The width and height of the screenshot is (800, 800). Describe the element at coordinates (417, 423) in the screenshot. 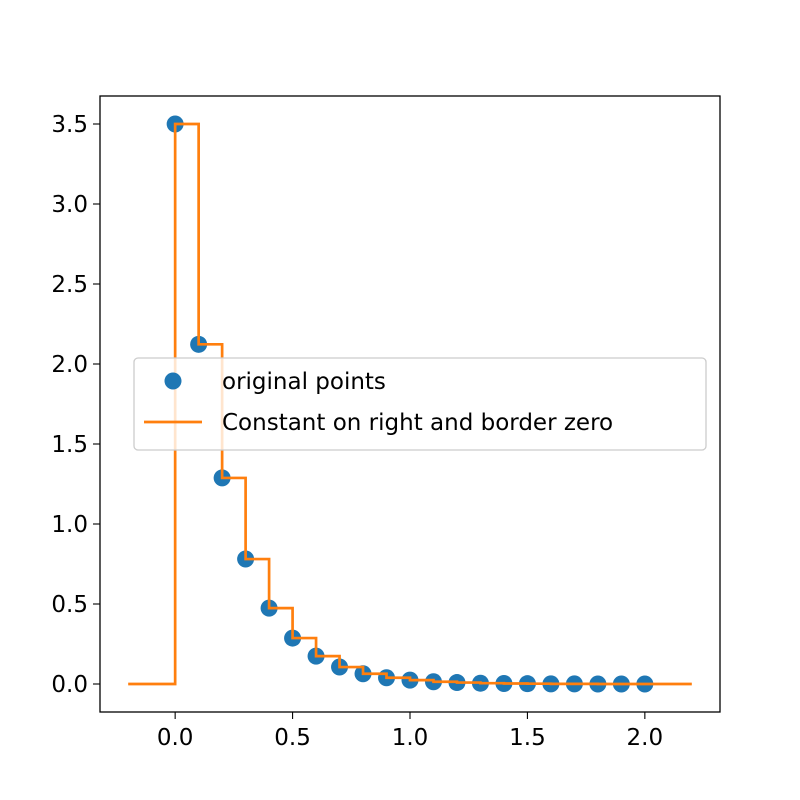

I see `legend-label-constant-step: Constant on right and border zero` at that location.